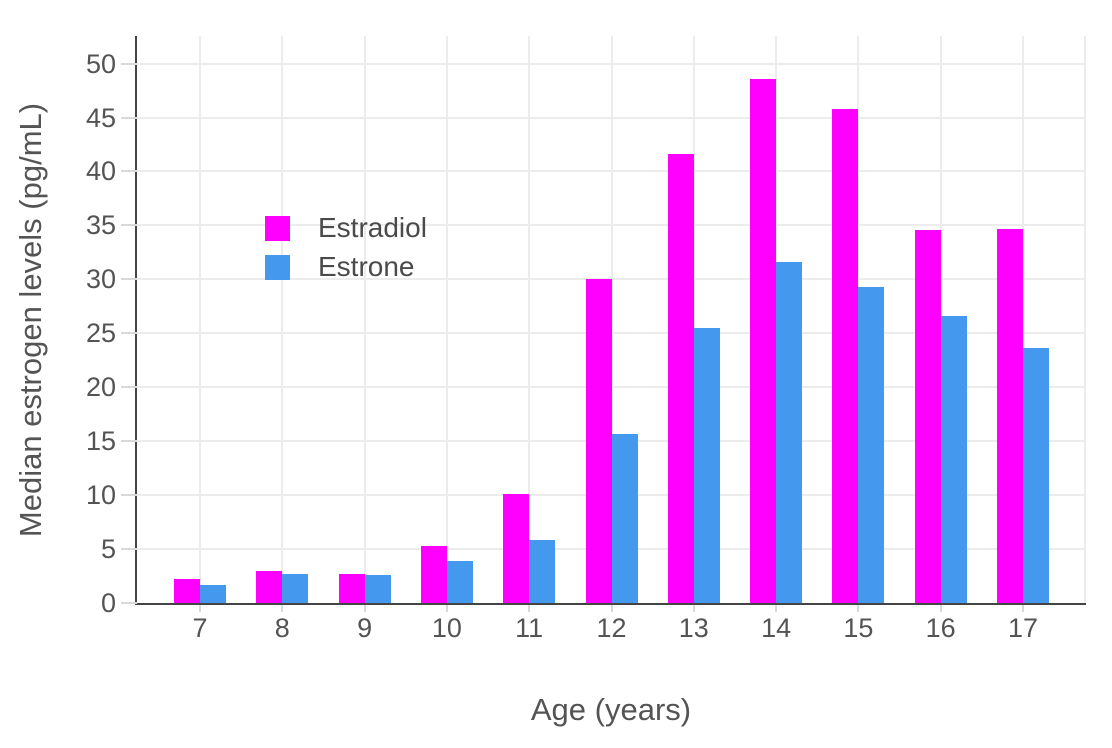 Image resolution: width=1112 pixels, height=748 pixels. What do you see at coordinates (1085, 319) in the screenshot?
I see `x-gridline-right-edge` at bounding box center [1085, 319].